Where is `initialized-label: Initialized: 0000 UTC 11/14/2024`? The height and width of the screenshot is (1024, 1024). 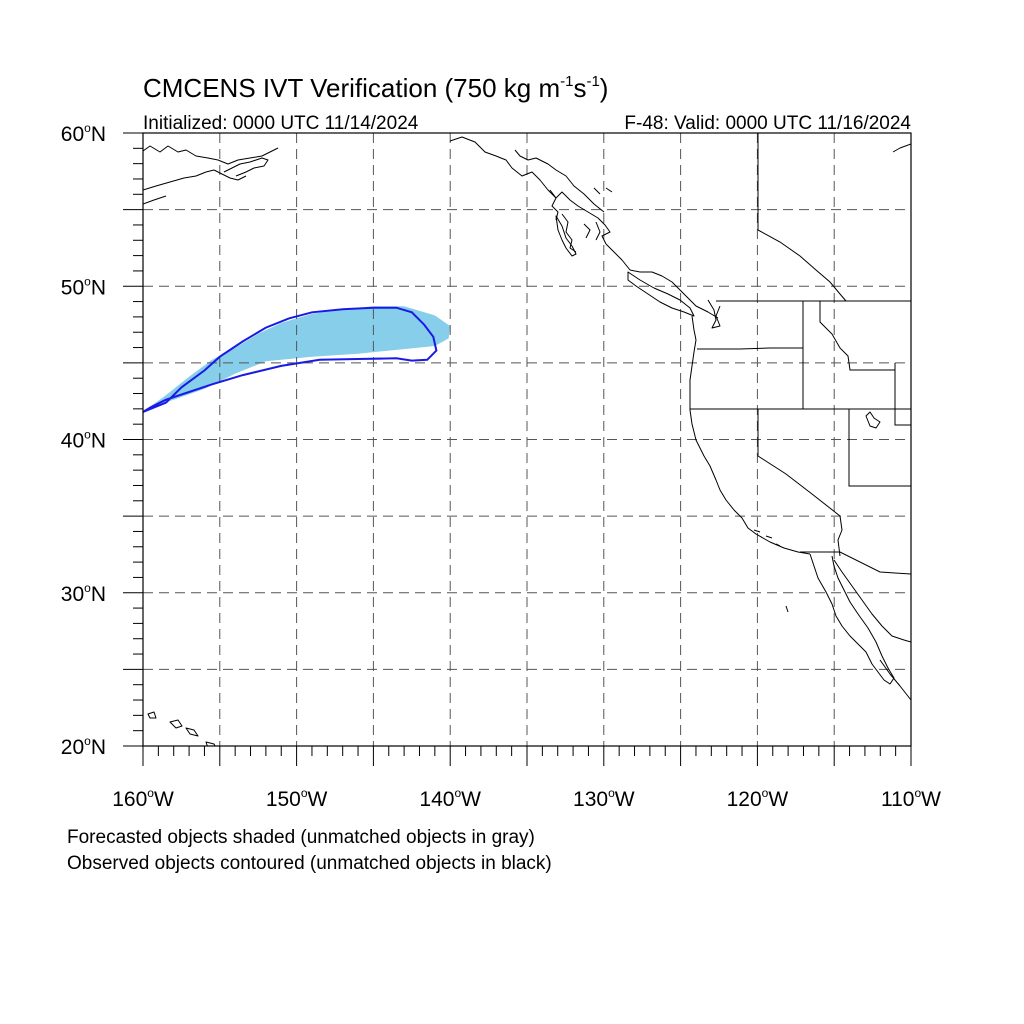 initialized-label: Initialized: 0000 UTC 11/14/2024 is located at coordinates (281, 123).